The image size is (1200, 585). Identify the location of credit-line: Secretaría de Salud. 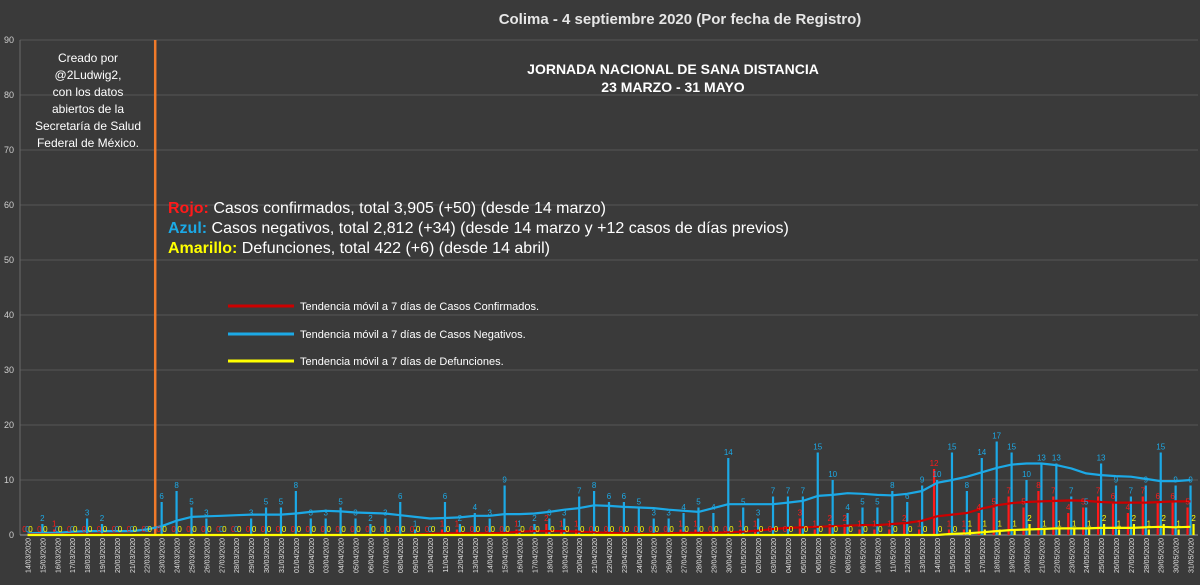
(88, 126).